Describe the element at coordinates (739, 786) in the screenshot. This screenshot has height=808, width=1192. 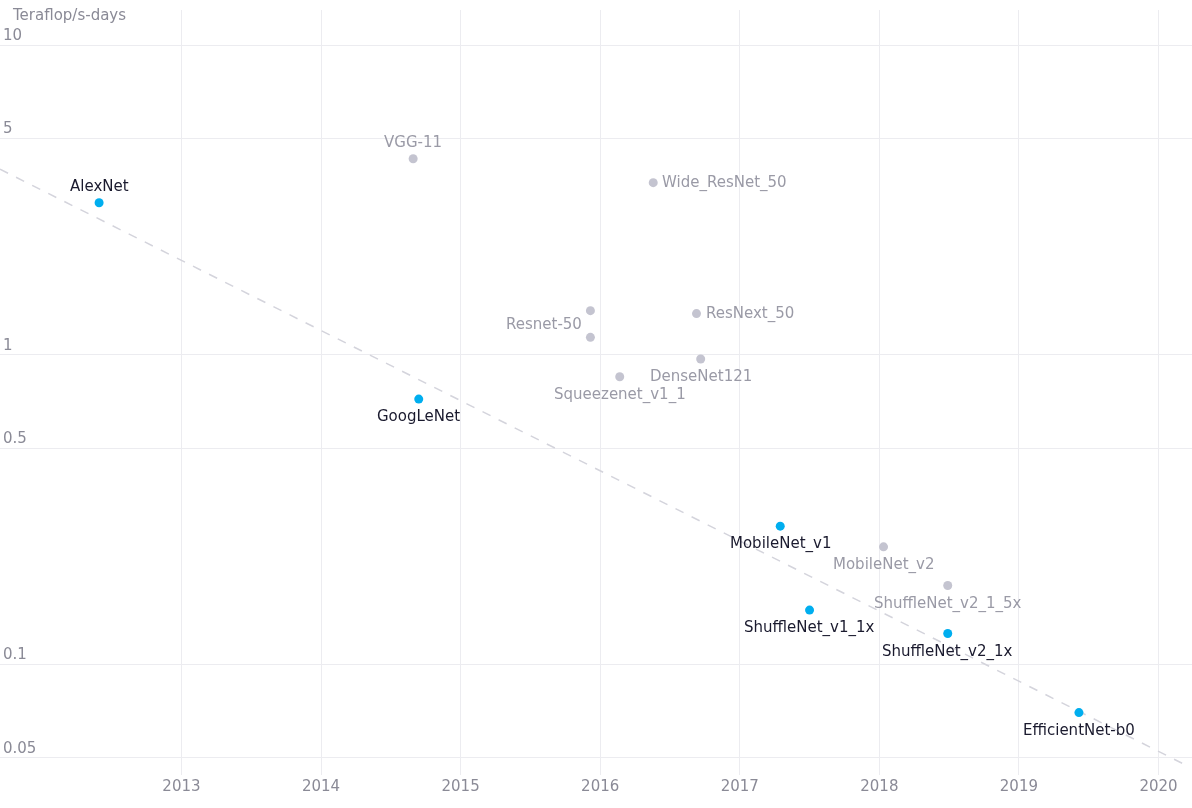
I see `x-tick-label: 2017` at that location.